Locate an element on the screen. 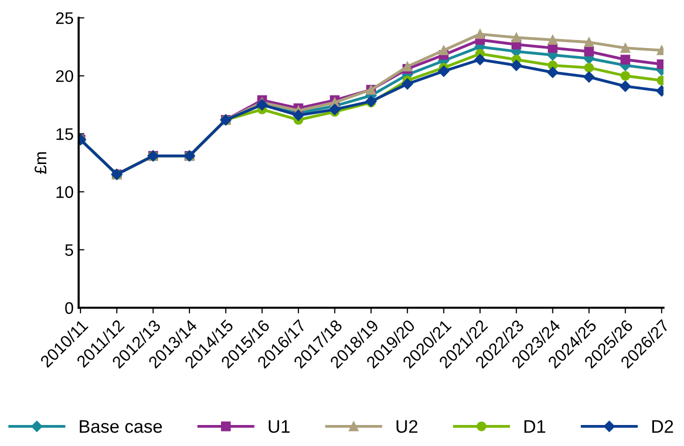 Image resolution: width=684 pixels, height=446 pixels. legend-label: Base case is located at coordinates (121, 426).